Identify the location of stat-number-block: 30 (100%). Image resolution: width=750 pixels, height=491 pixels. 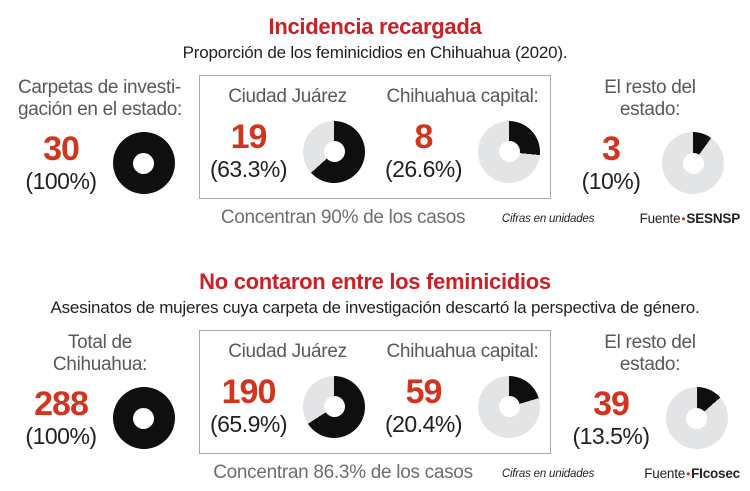
(61, 161).